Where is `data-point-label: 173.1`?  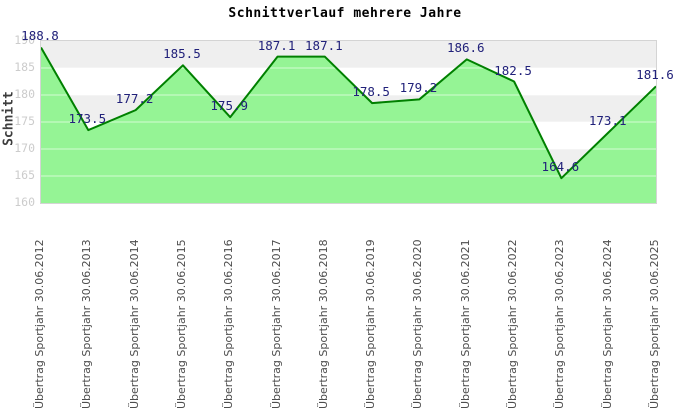
data-point-label: 173.1 is located at coordinates (607, 121).